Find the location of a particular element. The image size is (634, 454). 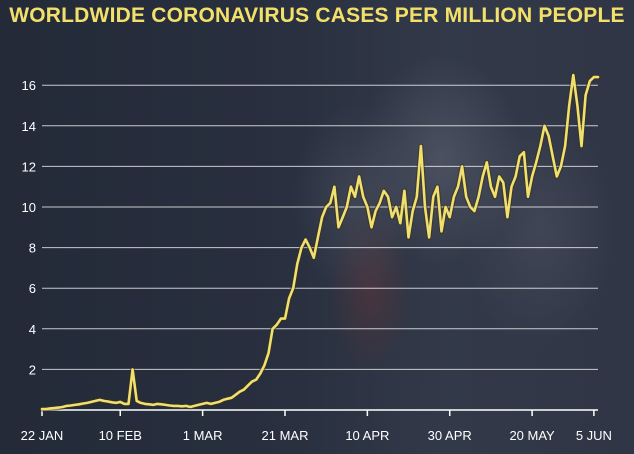

y-tick-label: 4 is located at coordinates (32, 329).